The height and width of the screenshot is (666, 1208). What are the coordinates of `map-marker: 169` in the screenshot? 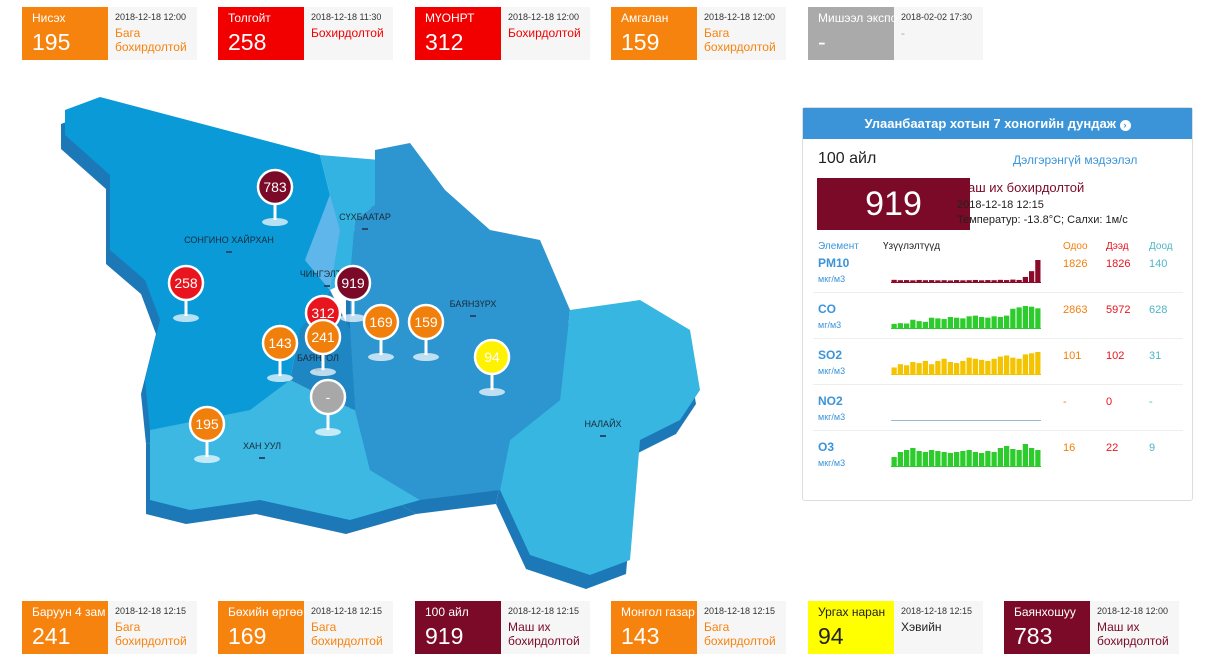 It's located at (381, 332).